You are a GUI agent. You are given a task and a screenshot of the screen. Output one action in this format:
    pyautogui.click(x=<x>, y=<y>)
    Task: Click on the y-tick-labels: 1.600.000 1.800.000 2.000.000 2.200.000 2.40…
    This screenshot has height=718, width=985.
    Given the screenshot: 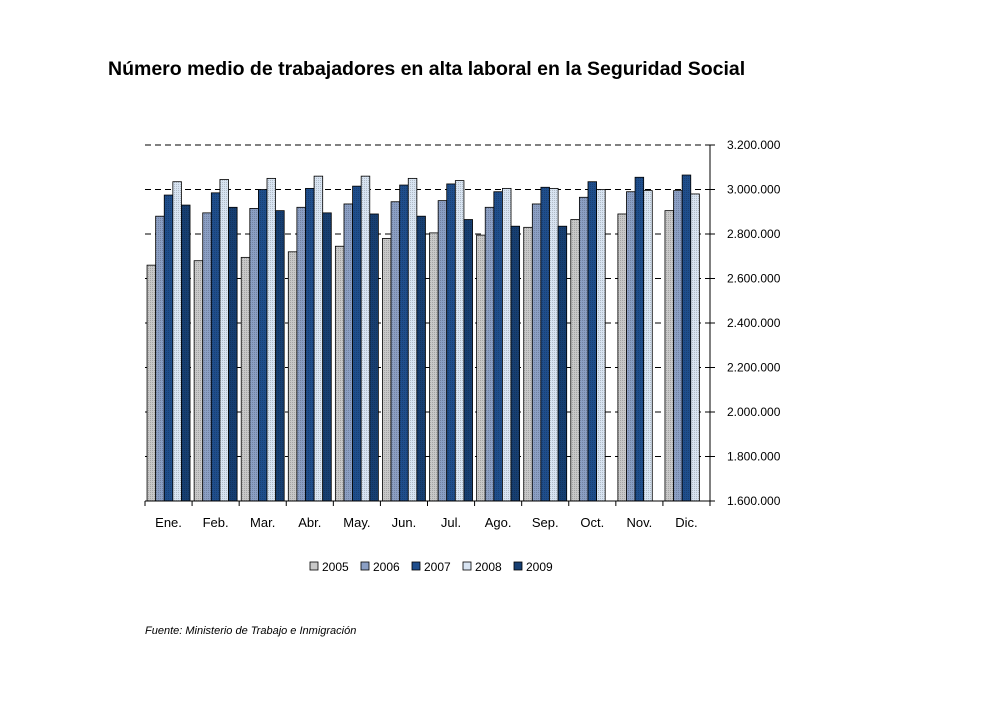 What is the action you would take?
    pyautogui.click(x=754, y=323)
    